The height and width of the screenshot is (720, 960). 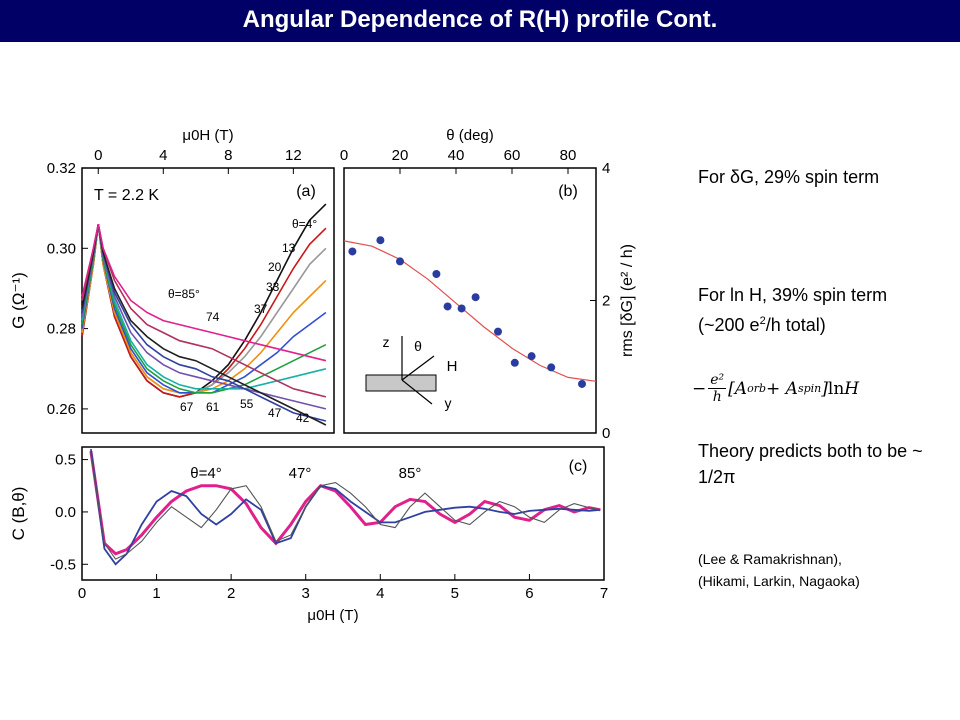 What do you see at coordinates (65, 512) in the screenshot?
I see `panel-c-ytick-label: 0.0` at bounding box center [65, 512].